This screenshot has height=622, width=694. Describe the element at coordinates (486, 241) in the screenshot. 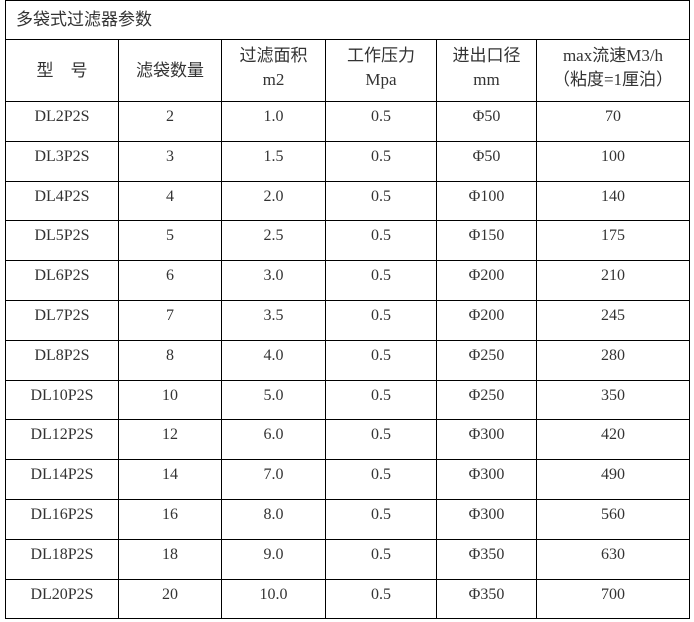

I see `cell-port-diameter: Φ150` at that location.